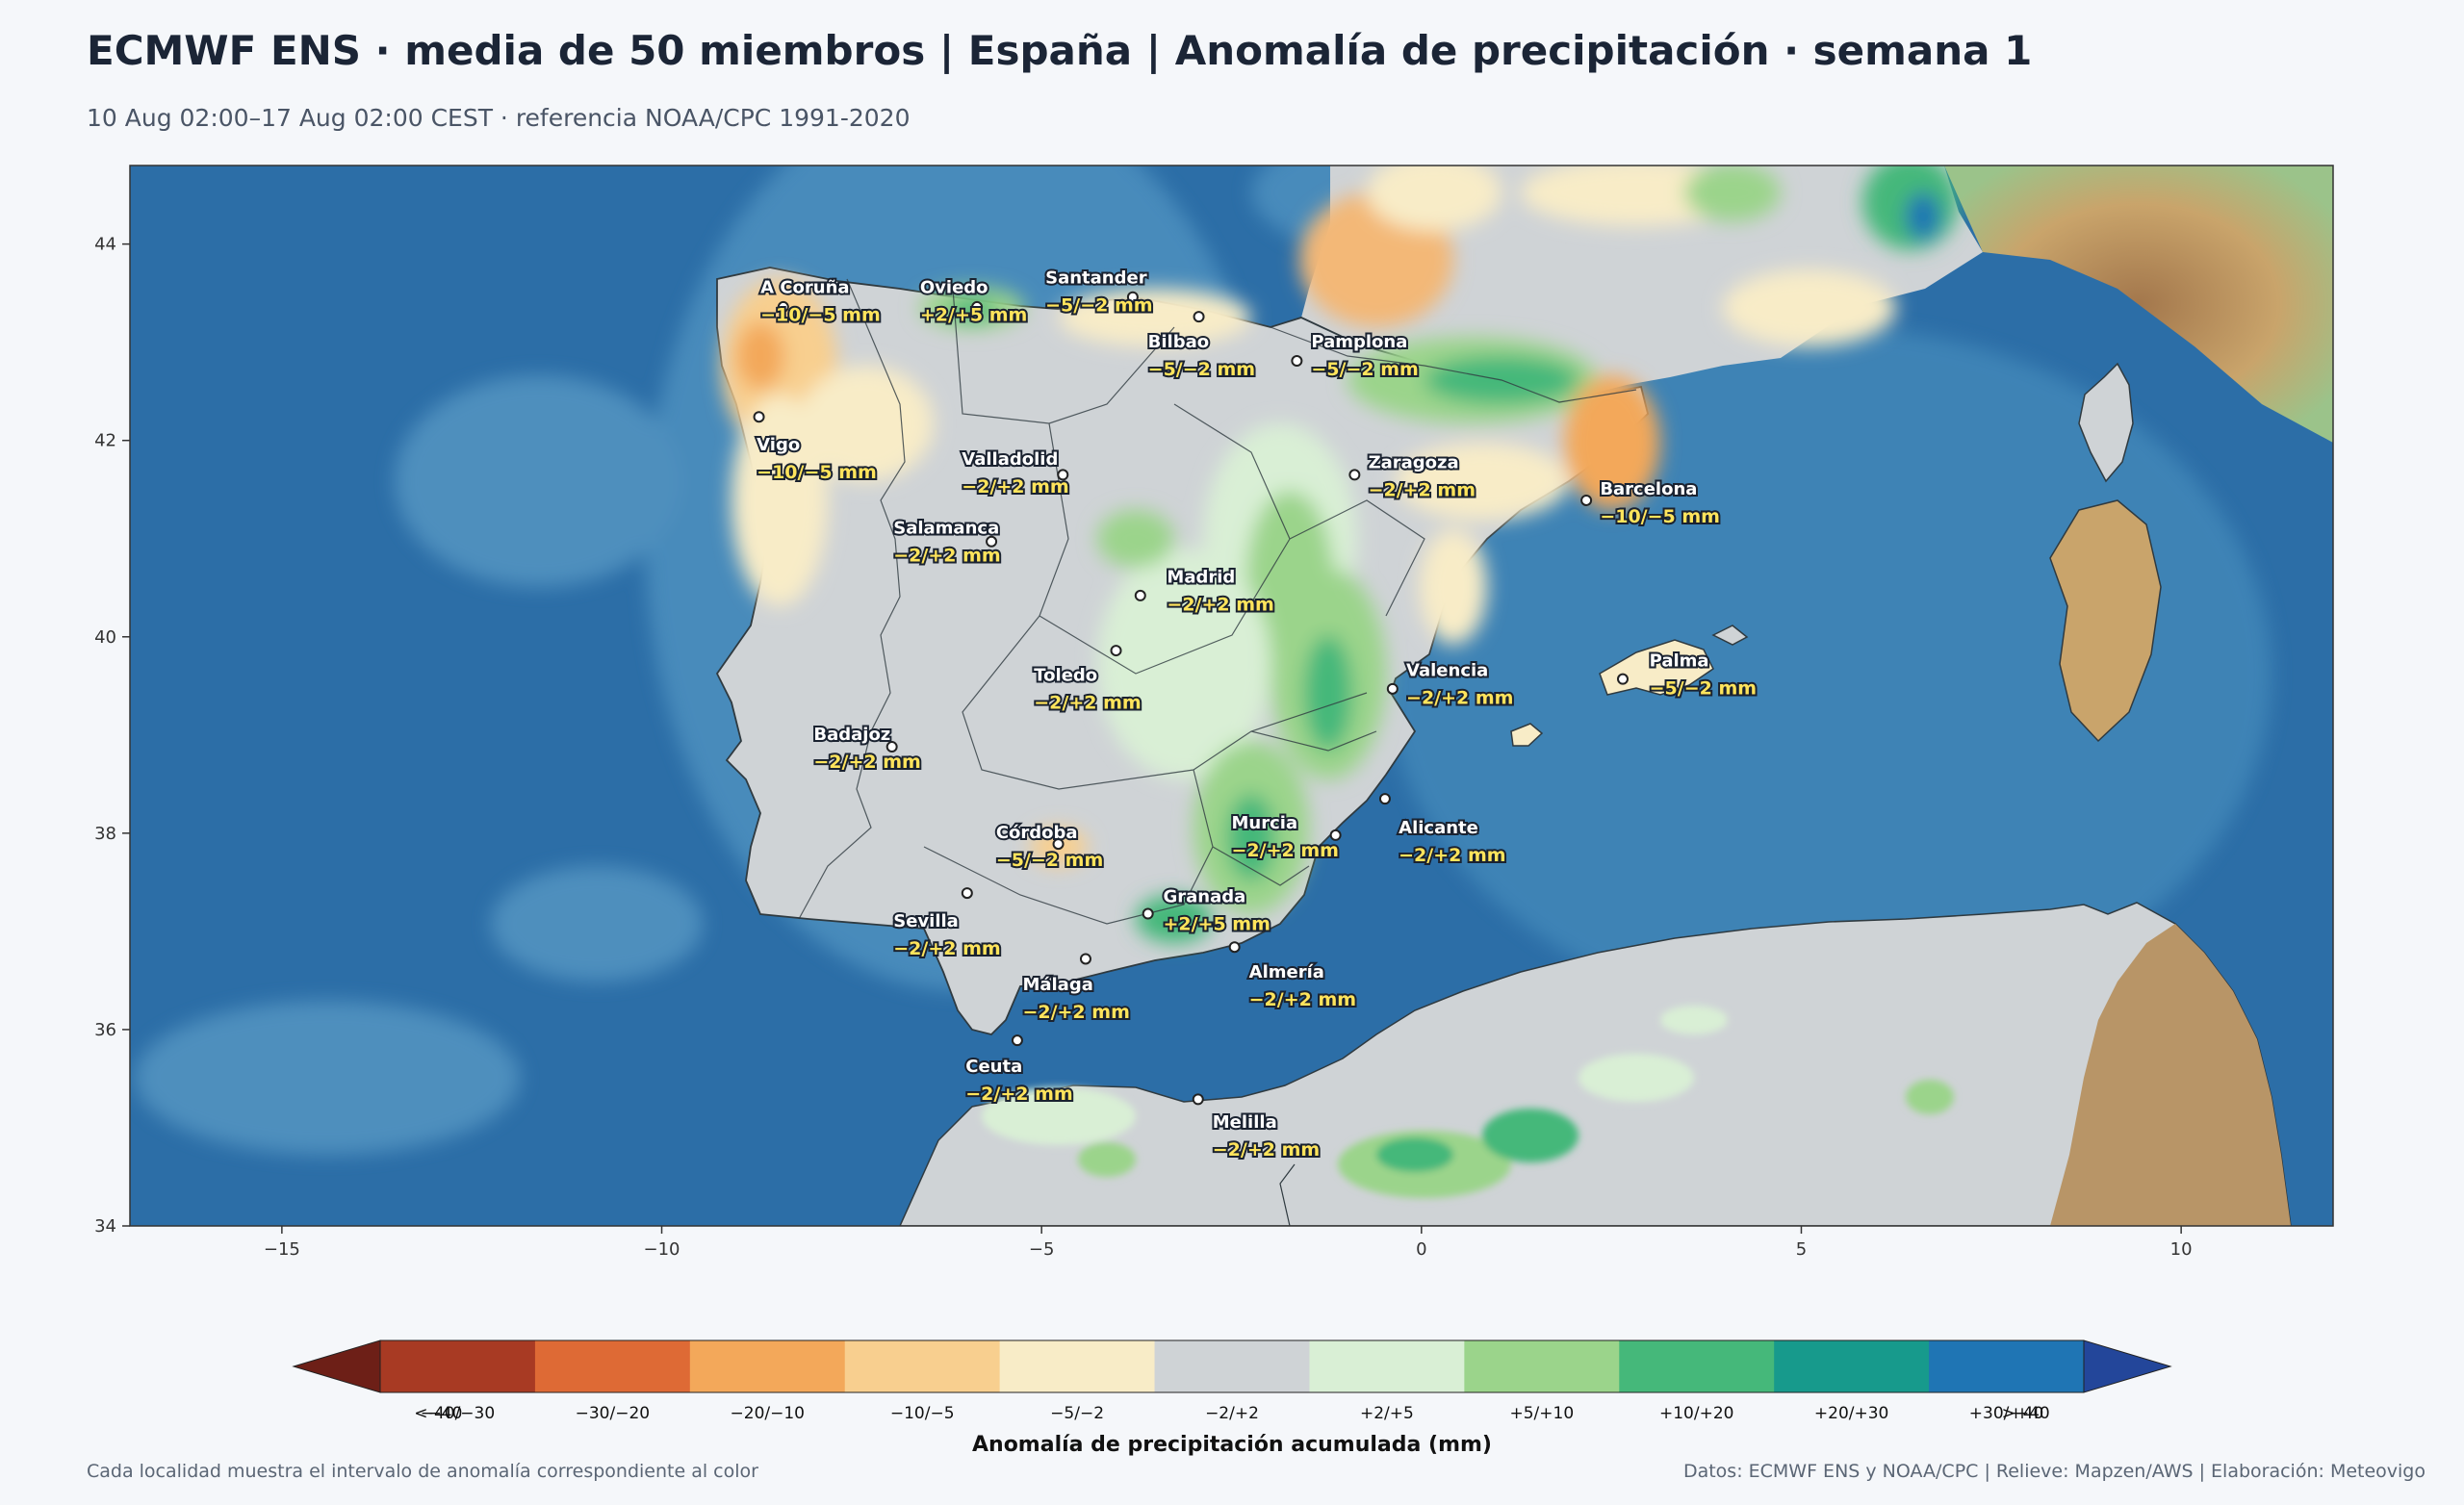 This screenshot has width=2464, height=1505. I want to click on city-name: Vigo, so click(778, 445).